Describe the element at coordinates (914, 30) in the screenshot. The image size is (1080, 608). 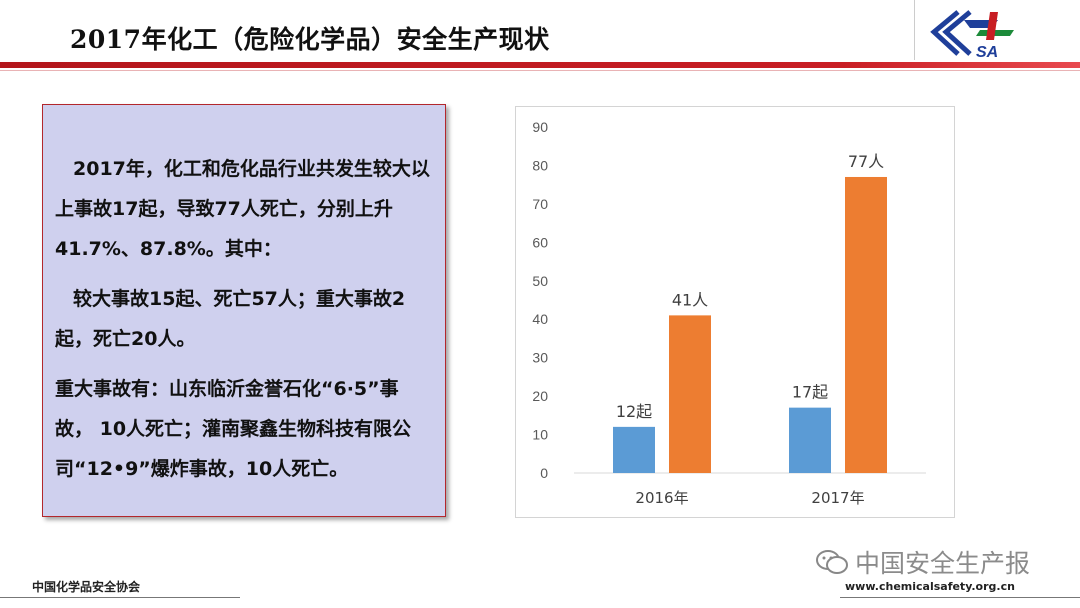
I see `header-separator` at that location.